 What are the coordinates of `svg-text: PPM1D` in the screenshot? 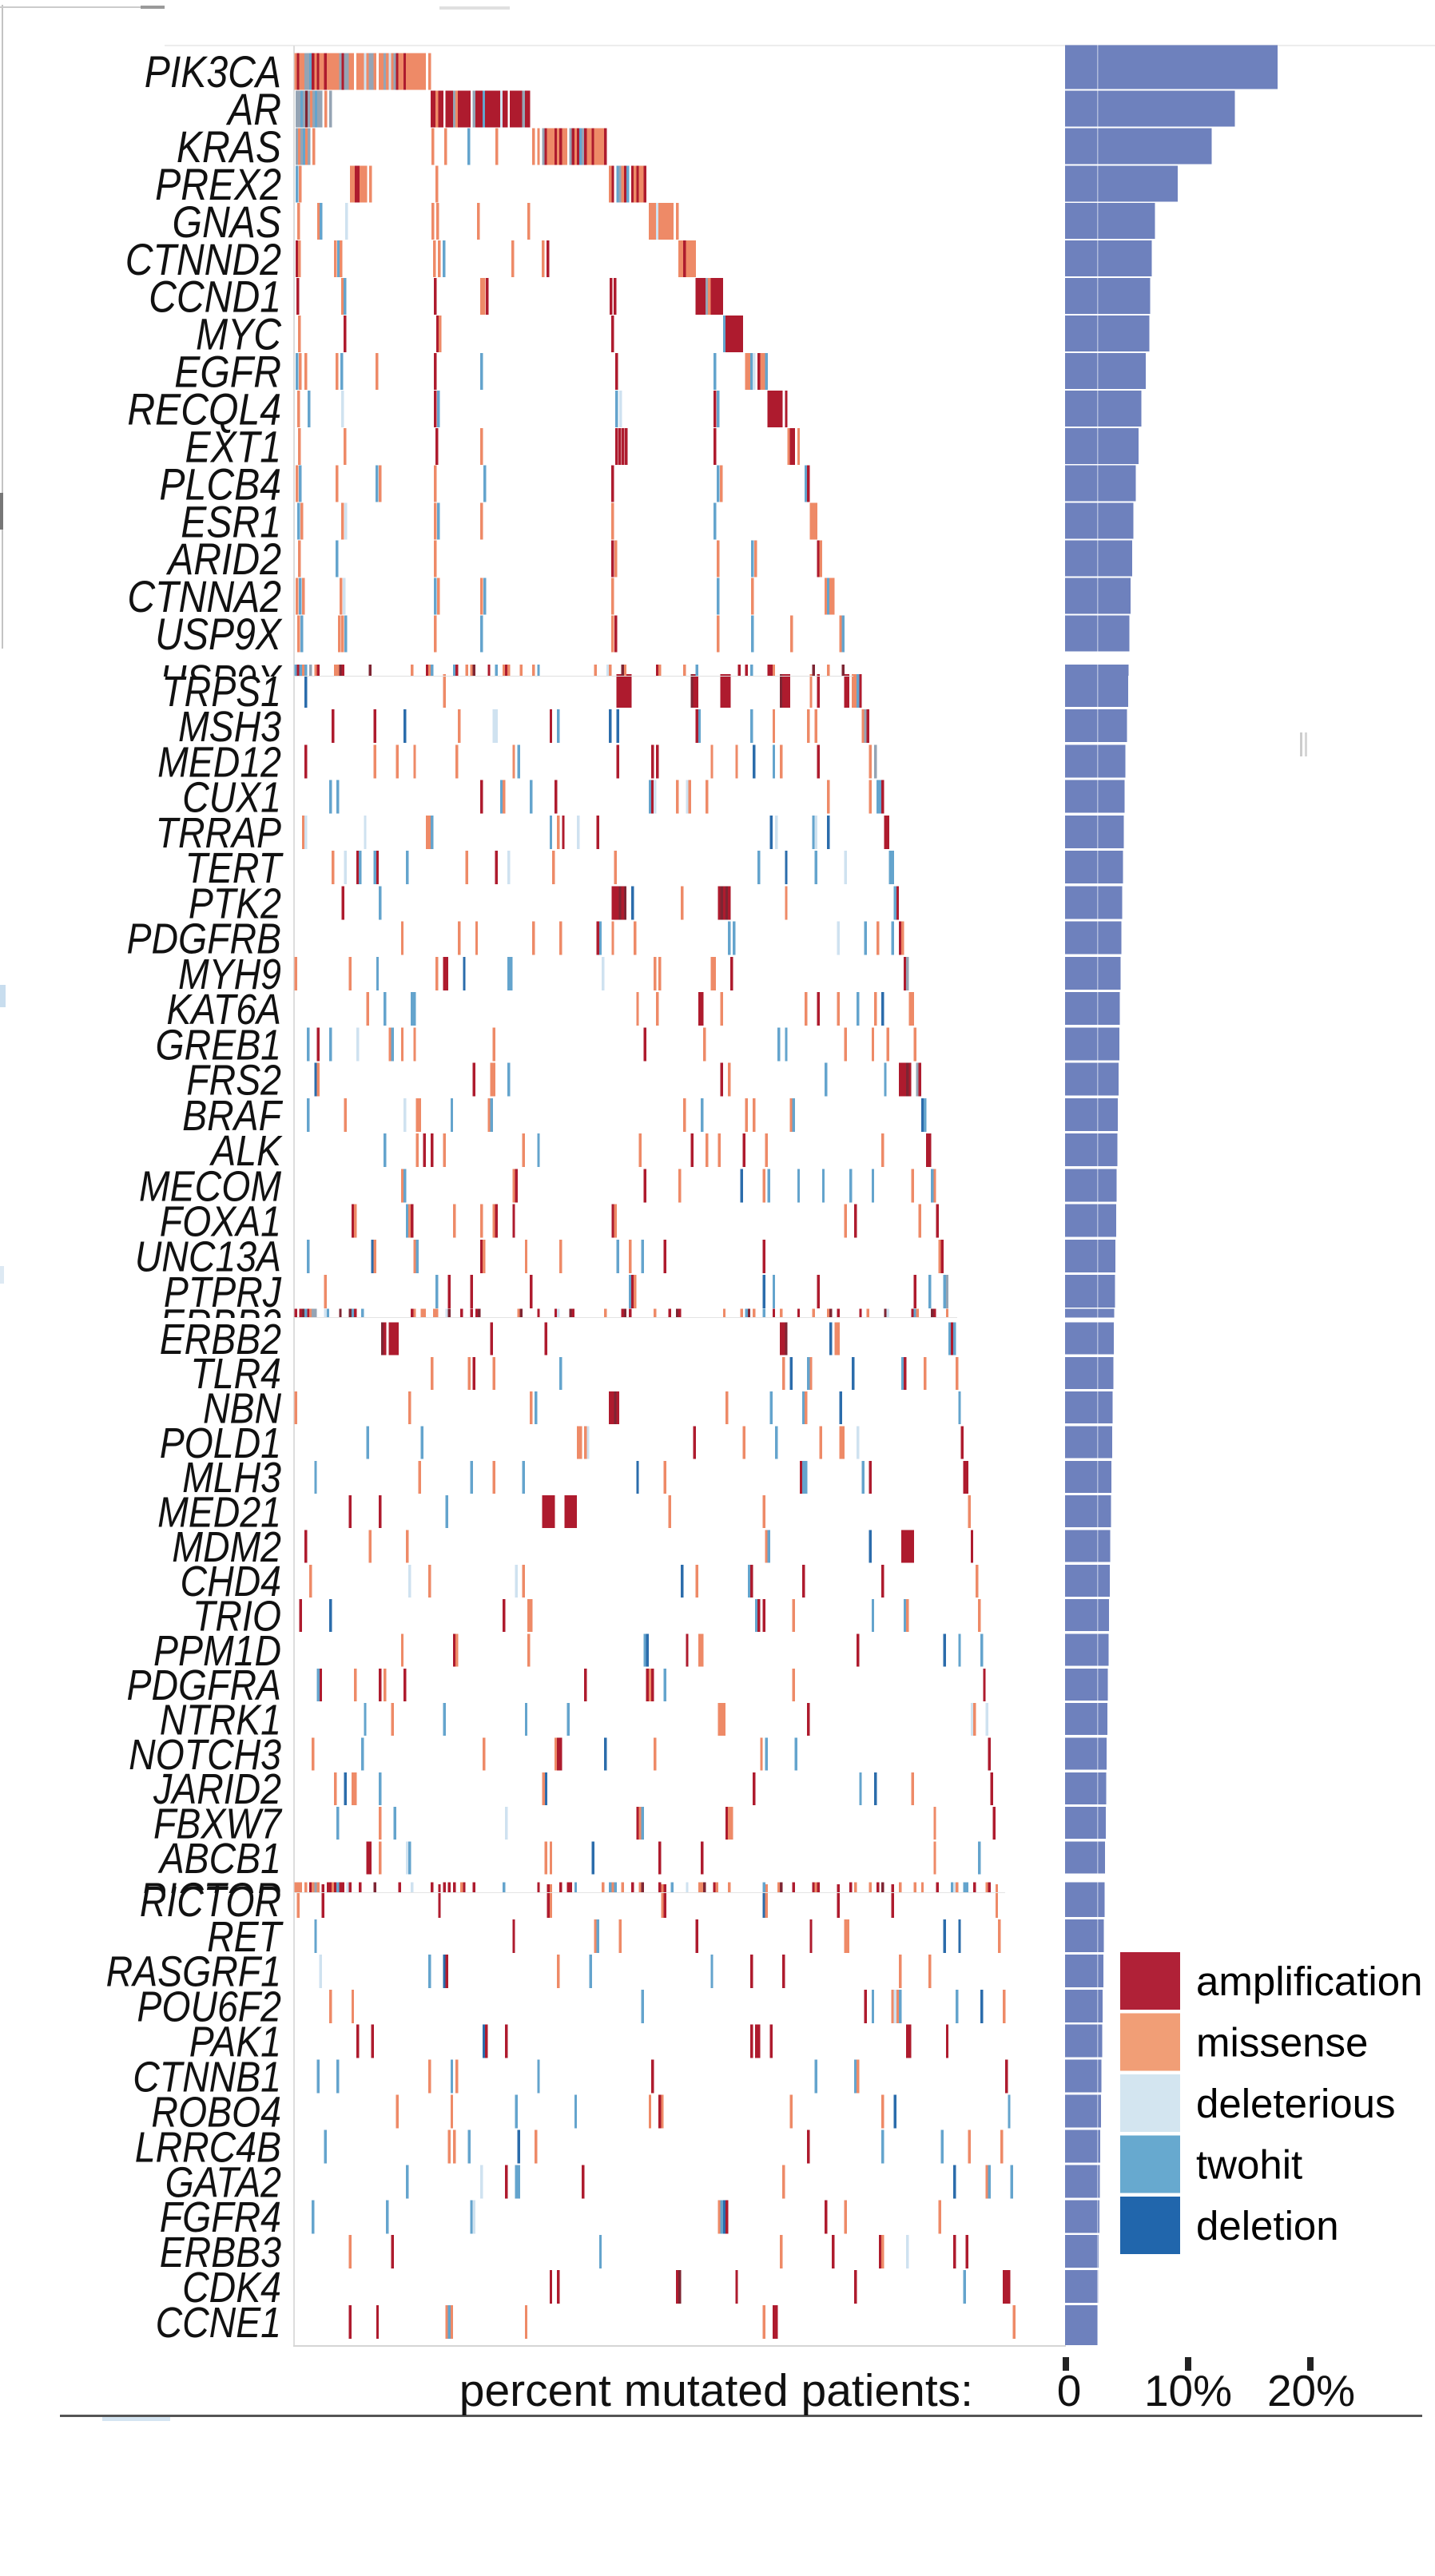 It's located at (217, 1650).